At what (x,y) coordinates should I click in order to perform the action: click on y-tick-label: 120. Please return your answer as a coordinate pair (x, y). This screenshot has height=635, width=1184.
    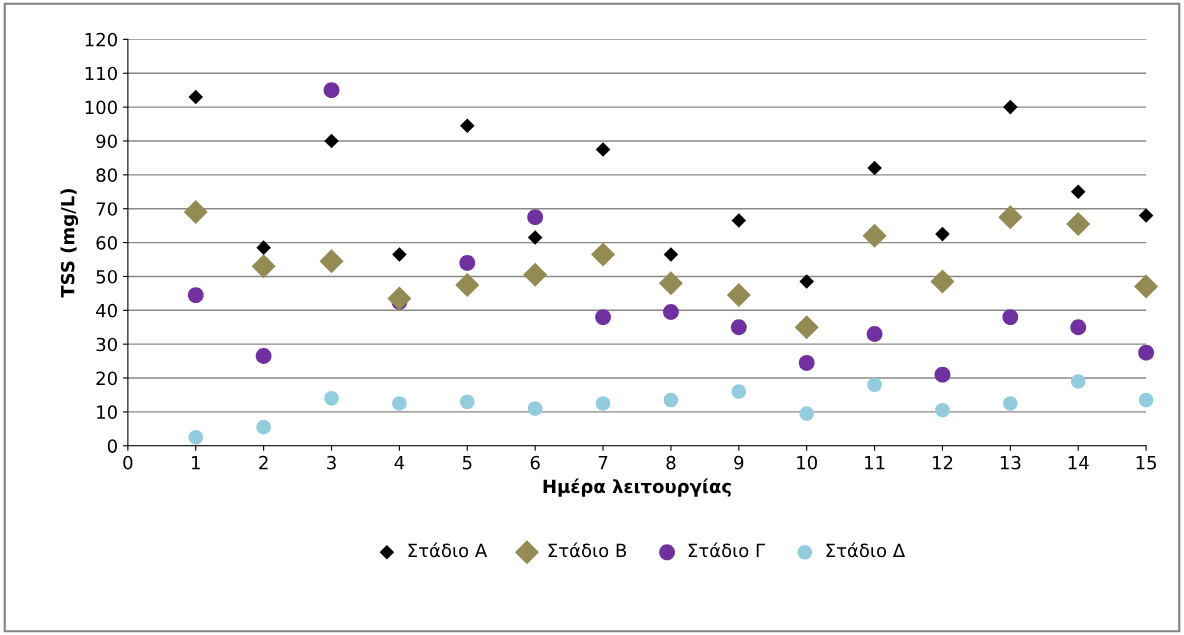
    Looking at the image, I should click on (101, 39).